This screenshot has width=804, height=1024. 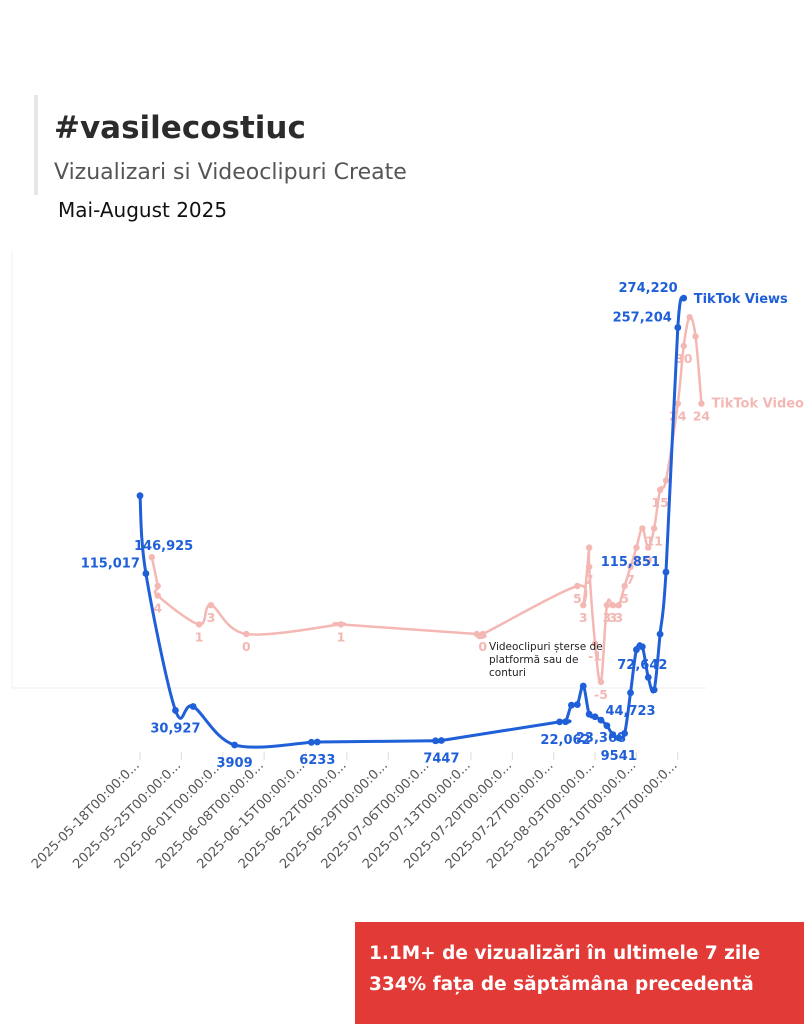 I want to click on data-label-views: 6233, so click(x=317, y=760).